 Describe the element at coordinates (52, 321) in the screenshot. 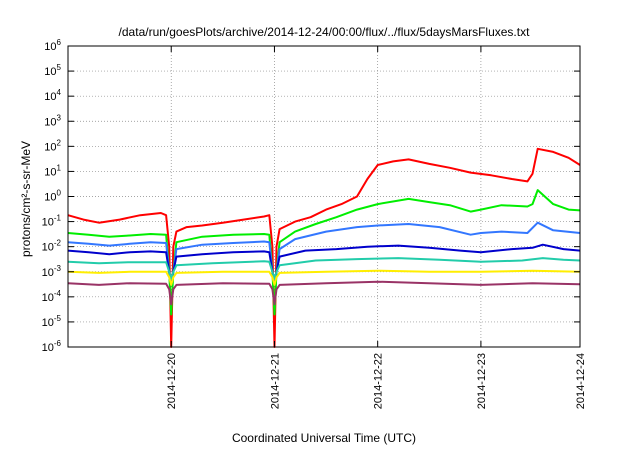

I see `y-tick-label: 10⁻⁵` at that location.